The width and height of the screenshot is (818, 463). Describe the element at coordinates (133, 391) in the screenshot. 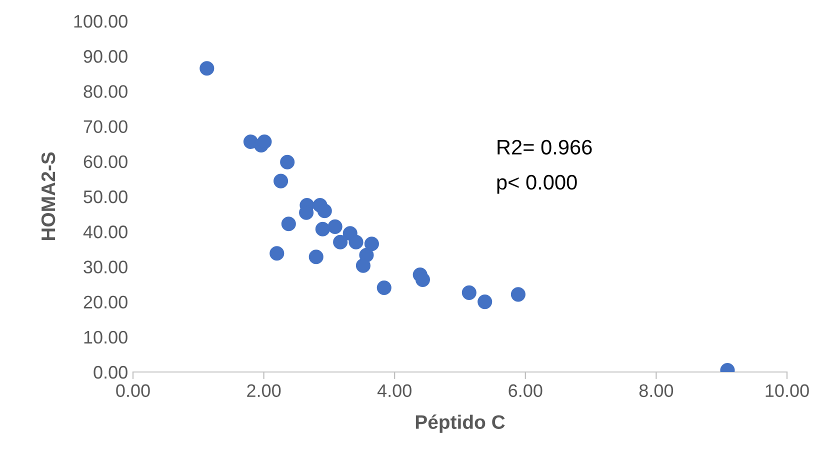

I see `x-tick-label: 0.00` at that location.